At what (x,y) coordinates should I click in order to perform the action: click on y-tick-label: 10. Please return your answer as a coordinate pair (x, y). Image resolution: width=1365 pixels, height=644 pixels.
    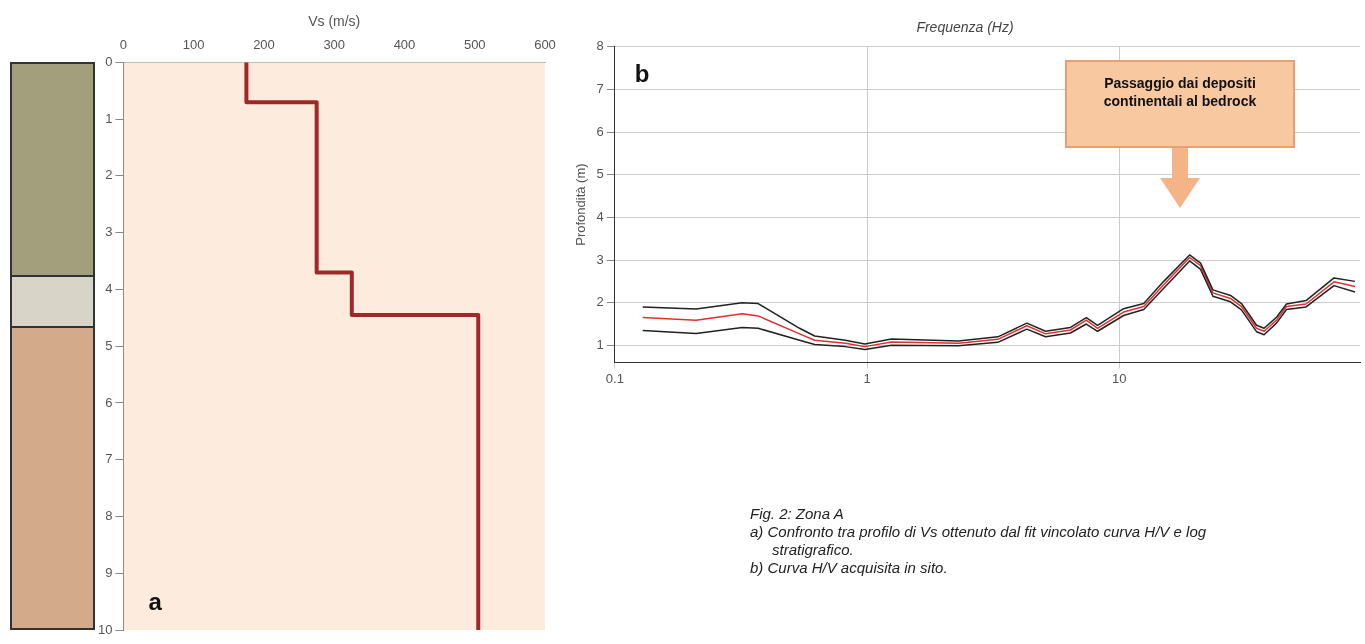
    Looking at the image, I should click on (105, 629).